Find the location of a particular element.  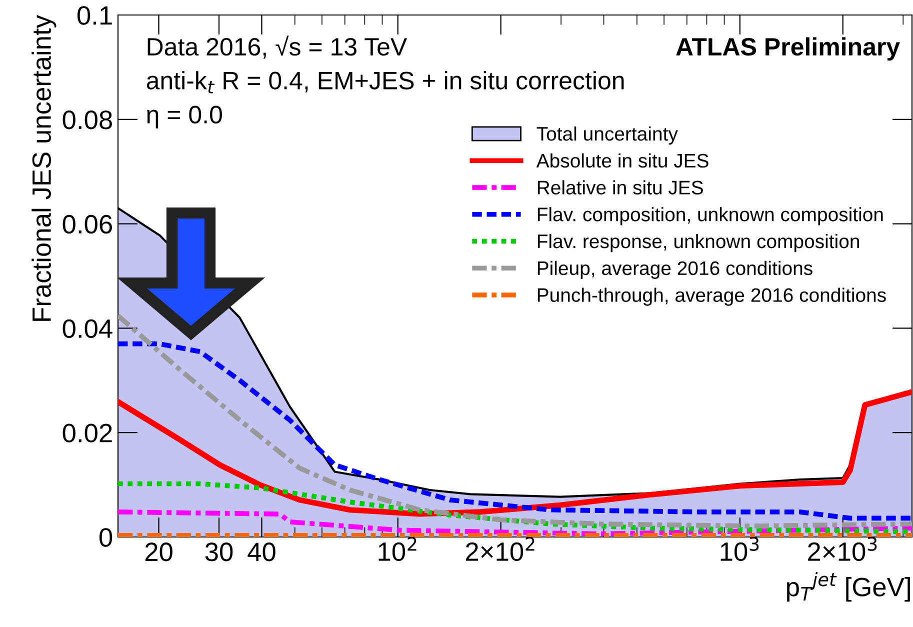

legend-label: Pileup, average 2016 conditions is located at coordinates (675, 269).